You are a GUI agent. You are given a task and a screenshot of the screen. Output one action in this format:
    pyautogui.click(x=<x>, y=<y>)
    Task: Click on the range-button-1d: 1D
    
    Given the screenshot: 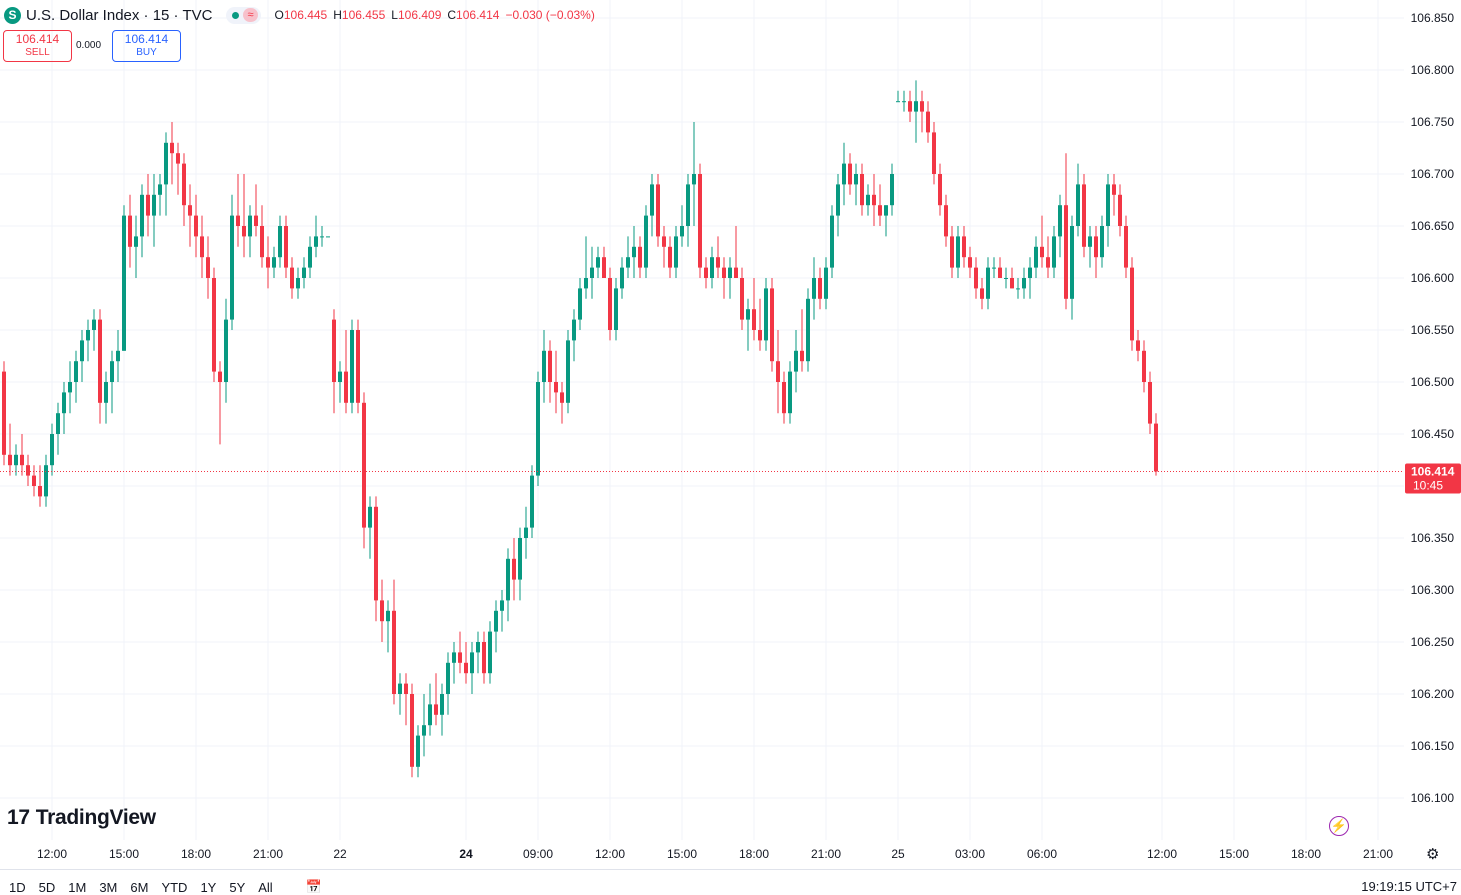 What is the action you would take?
    pyautogui.click(x=17, y=887)
    